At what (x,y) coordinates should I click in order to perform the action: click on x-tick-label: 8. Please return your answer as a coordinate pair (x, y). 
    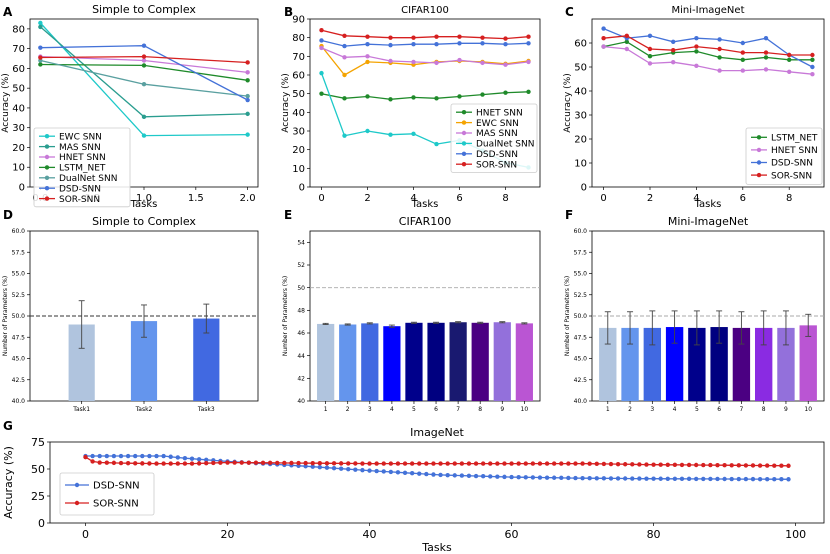
    Looking at the image, I should click on (764, 409).